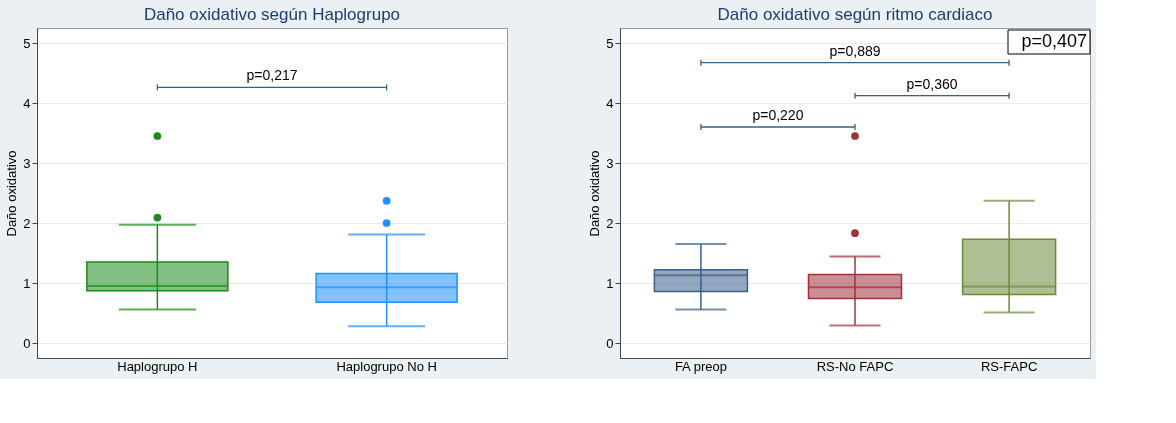 The height and width of the screenshot is (423, 1176). Describe the element at coordinates (272, 75) in the screenshot. I see `annotation: p=0,217` at that location.